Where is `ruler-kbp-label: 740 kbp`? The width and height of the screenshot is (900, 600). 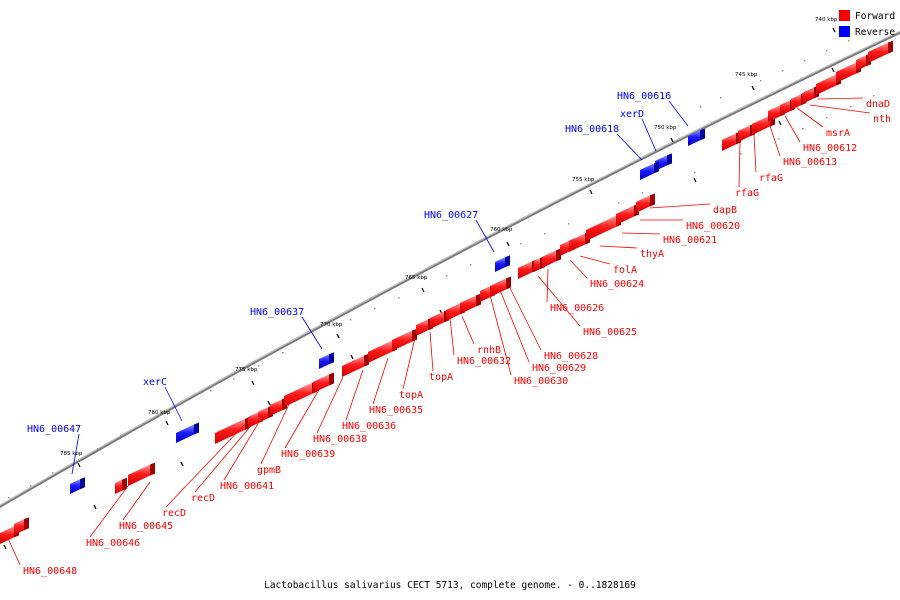
ruler-kbp-label: 740 kbp is located at coordinates (826, 20).